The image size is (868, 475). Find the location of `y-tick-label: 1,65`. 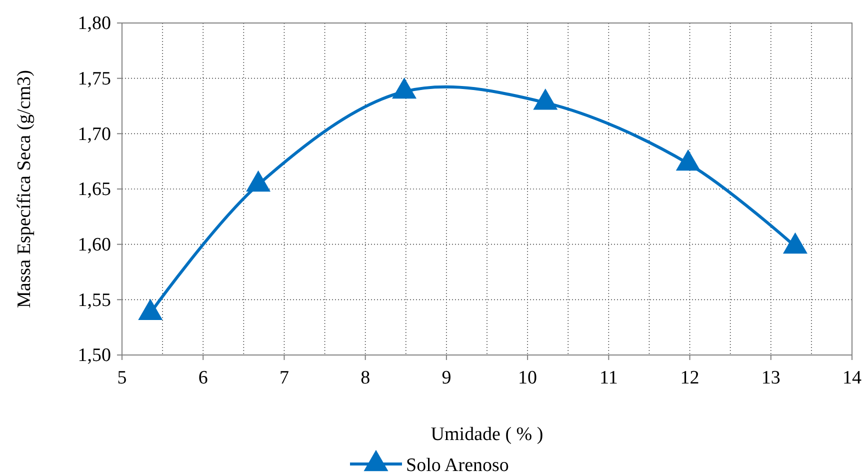

y-tick-label: 1,65 is located at coordinates (94, 189).